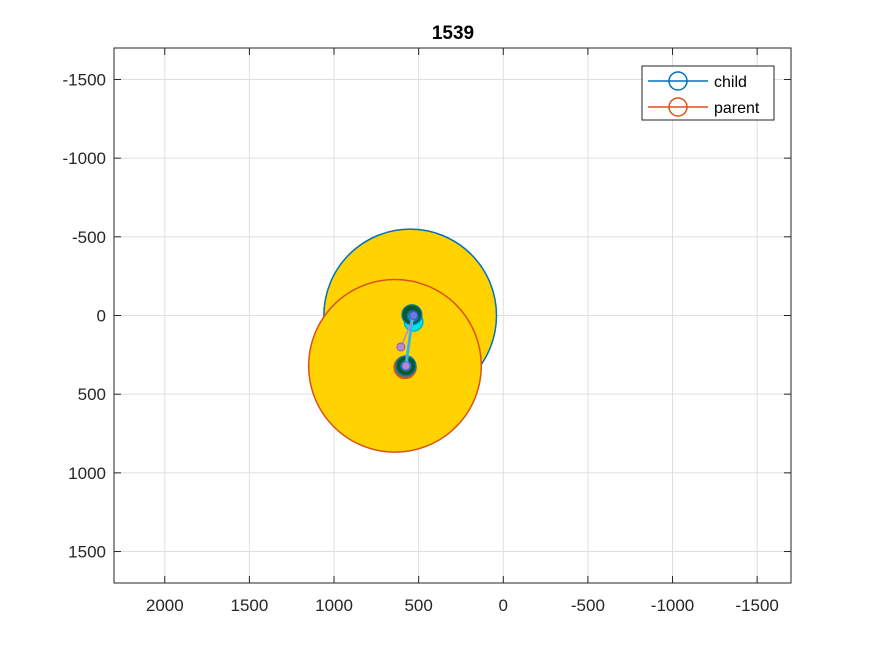  I want to click on x-tick-label: -1000, so click(672, 605).